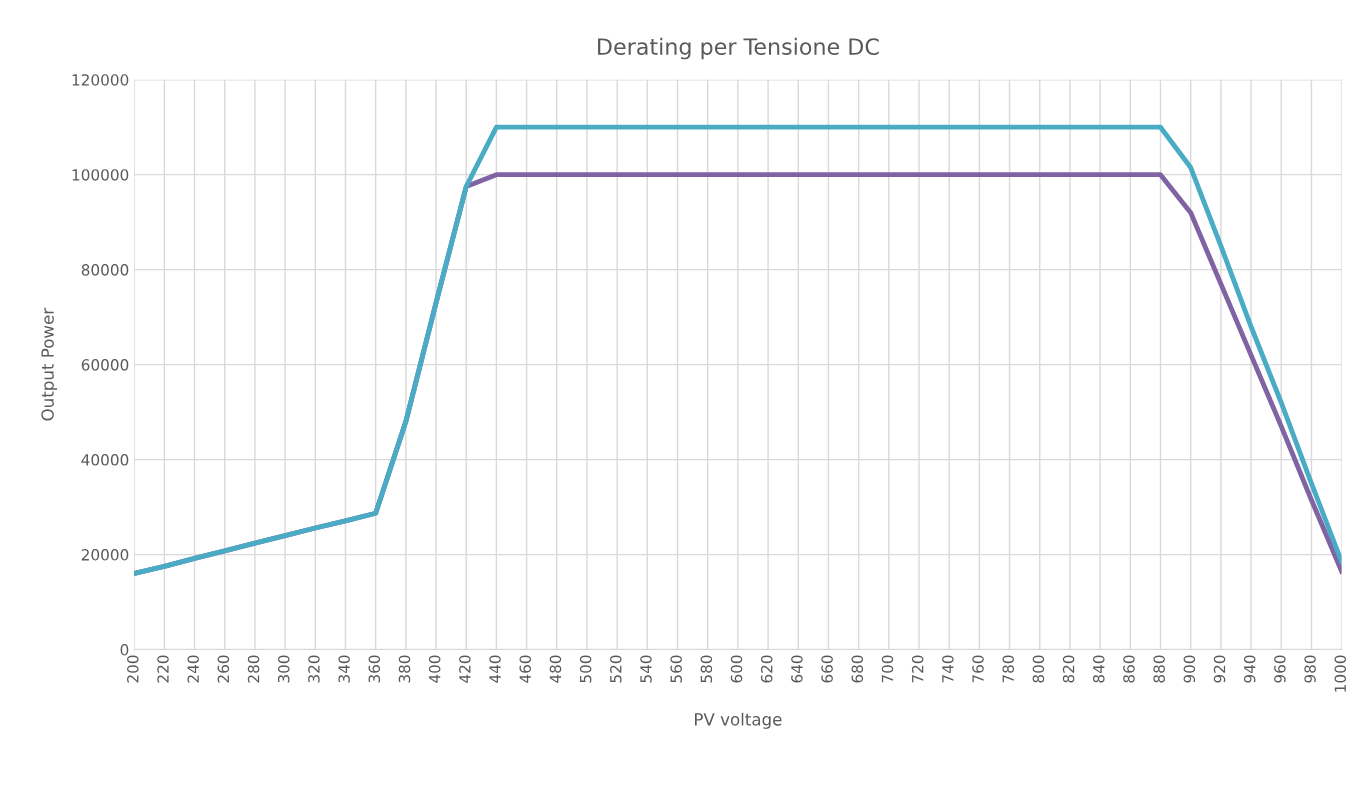 This screenshot has height=797, width=1369. Describe the element at coordinates (1219, 669) in the screenshot. I see `x-tick-label: 920` at that location.